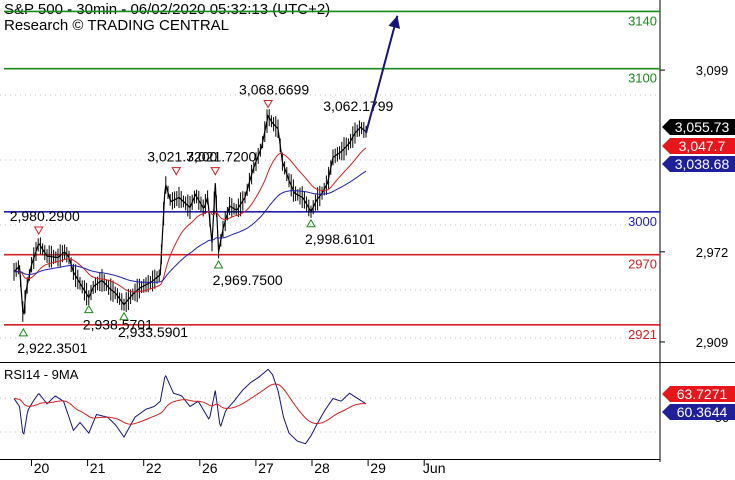  I want to click on x-tick-label: Jun, so click(434, 468).